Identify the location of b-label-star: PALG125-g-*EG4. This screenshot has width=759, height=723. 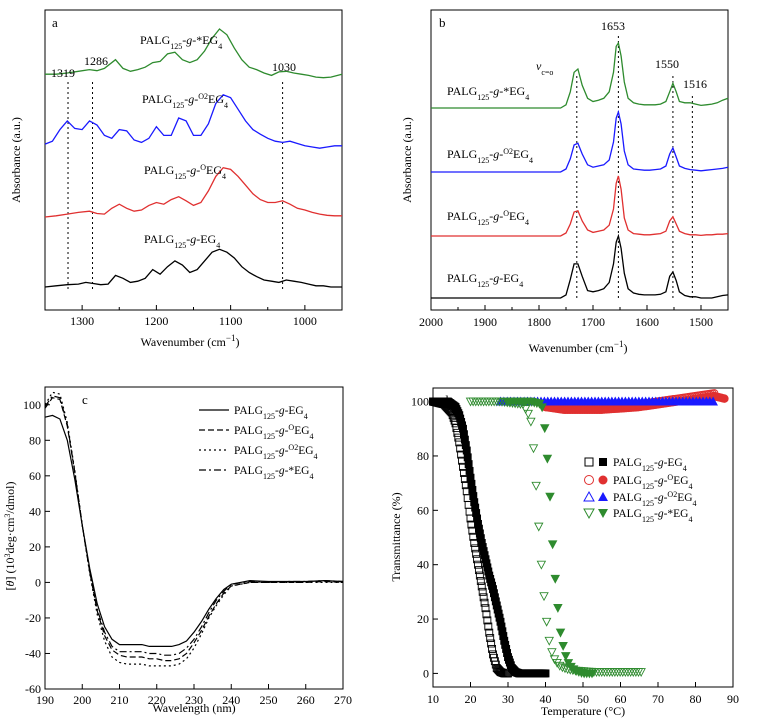
(488, 93).